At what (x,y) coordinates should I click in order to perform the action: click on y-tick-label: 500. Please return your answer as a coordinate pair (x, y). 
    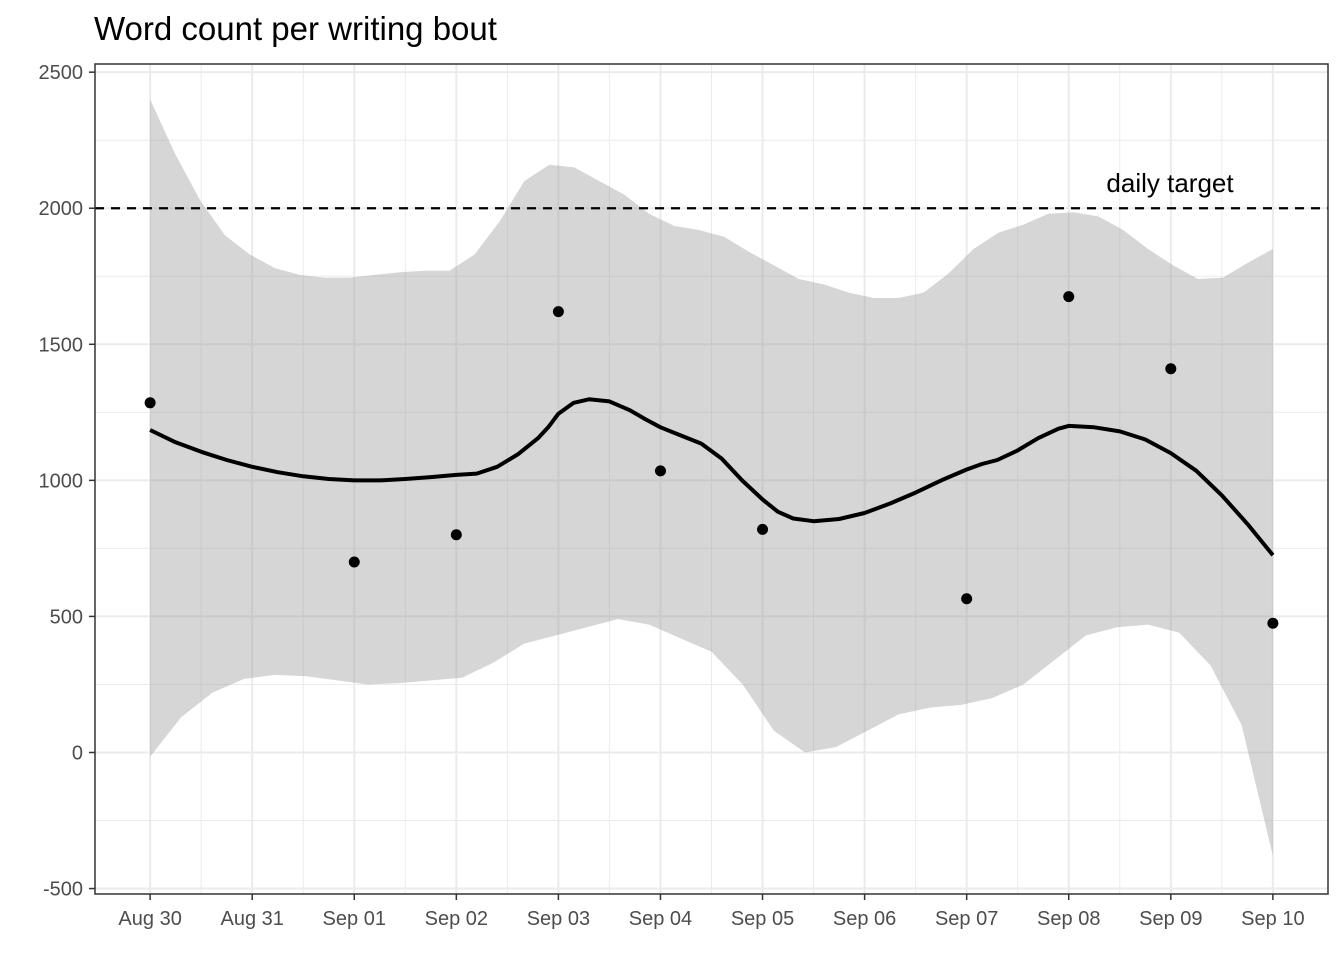
    Looking at the image, I should click on (66, 617).